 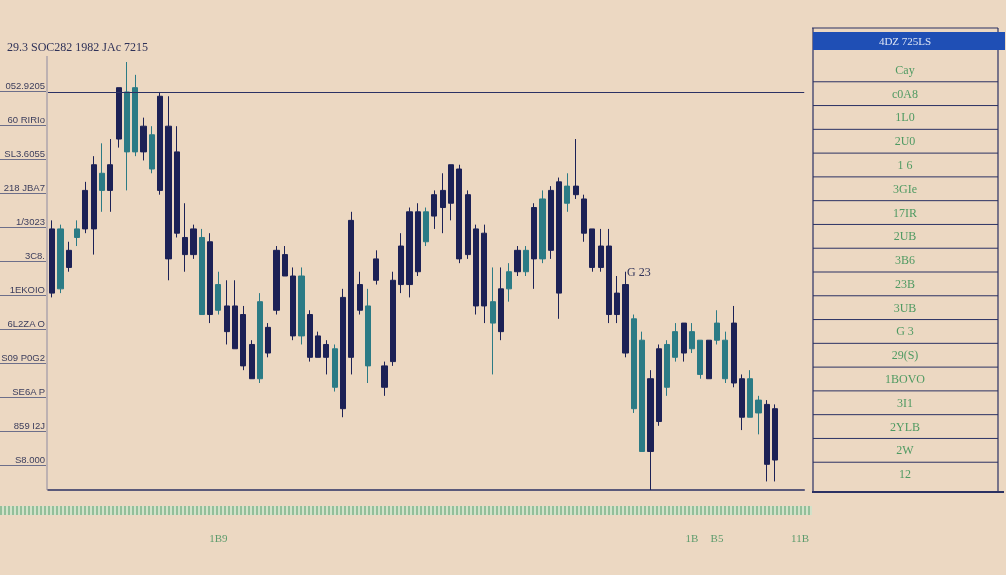 I want to click on text: 29(S), so click(x=905, y=355).